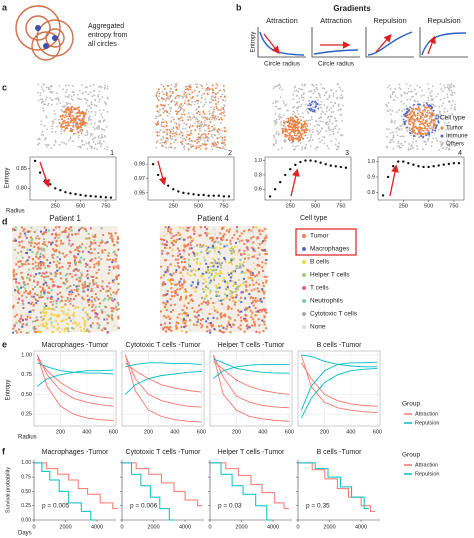  Describe the element at coordinates (55, 206) in the screenshot. I see `x-tick-label: 250` at that location.